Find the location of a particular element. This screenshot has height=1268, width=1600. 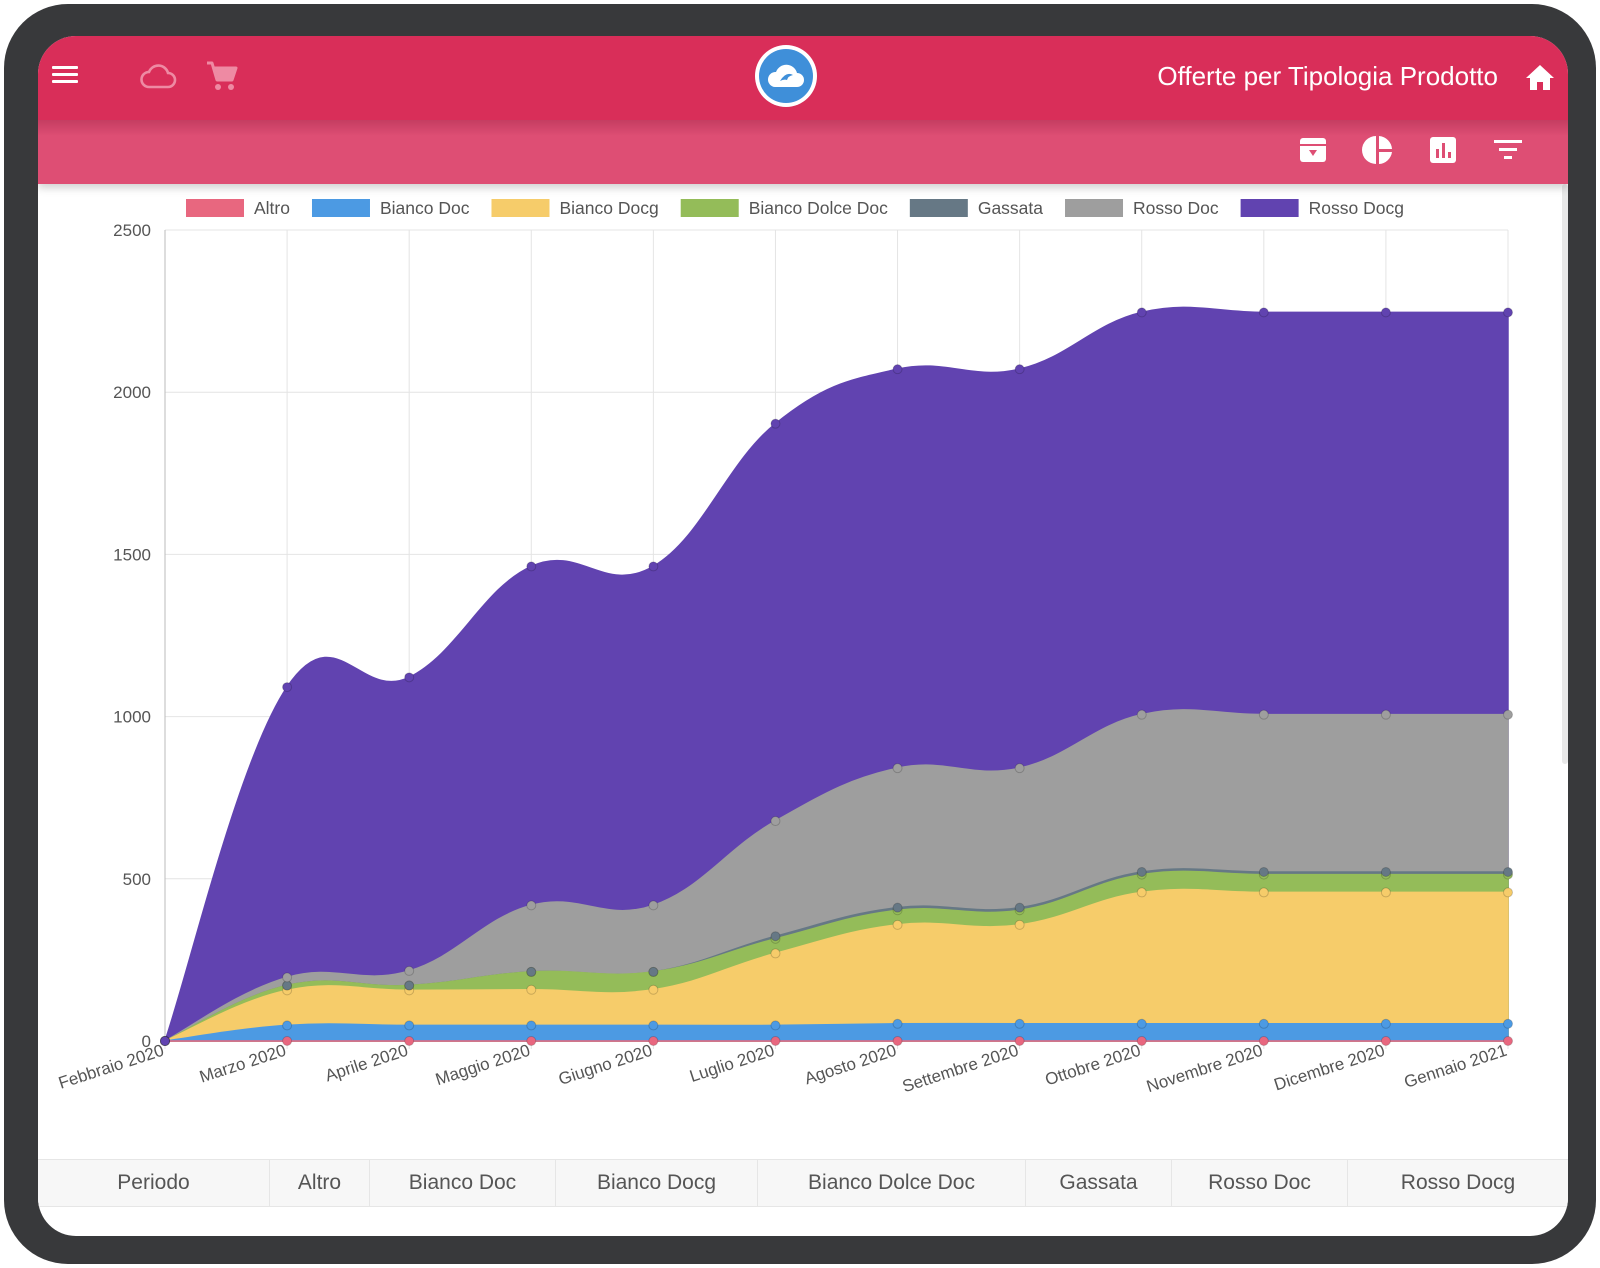

legend-label-bianco-doc: Bianco Doc is located at coordinates (425, 208).